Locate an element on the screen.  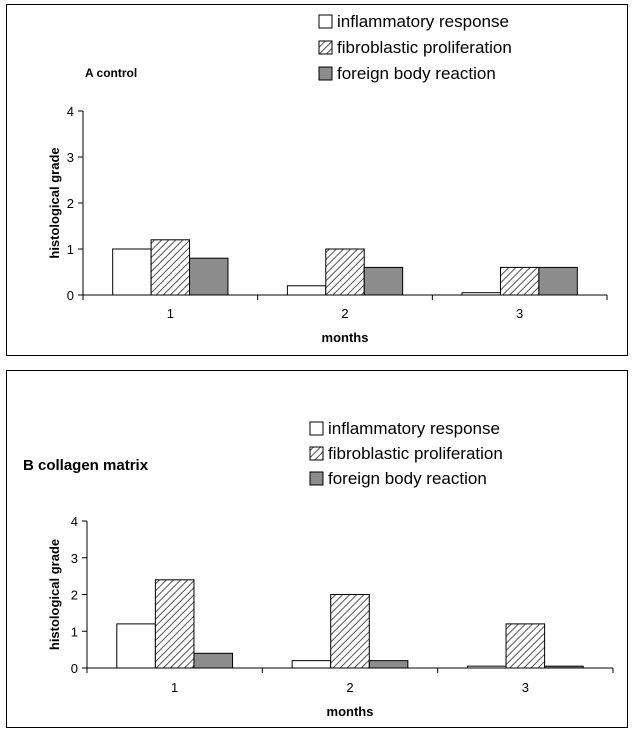
chart-a-legend-label-3: foreign body reaction is located at coordinates (416, 73).